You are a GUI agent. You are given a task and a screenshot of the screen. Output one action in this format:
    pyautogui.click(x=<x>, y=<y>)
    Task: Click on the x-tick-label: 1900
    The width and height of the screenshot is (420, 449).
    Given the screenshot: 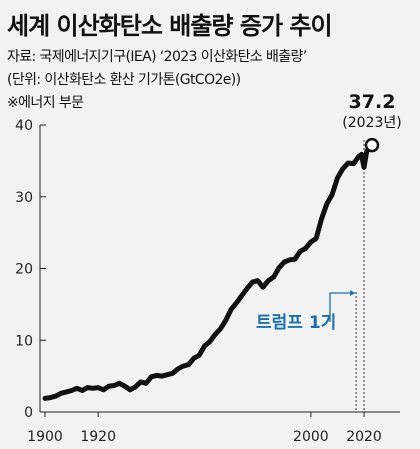 What is the action you would take?
    pyautogui.click(x=45, y=437)
    